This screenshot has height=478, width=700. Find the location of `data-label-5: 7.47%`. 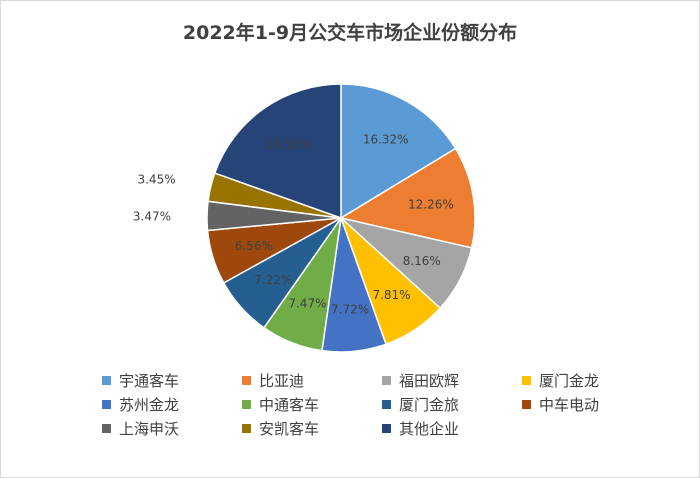

data-label-5: 7.47% is located at coordinates (307, 304).